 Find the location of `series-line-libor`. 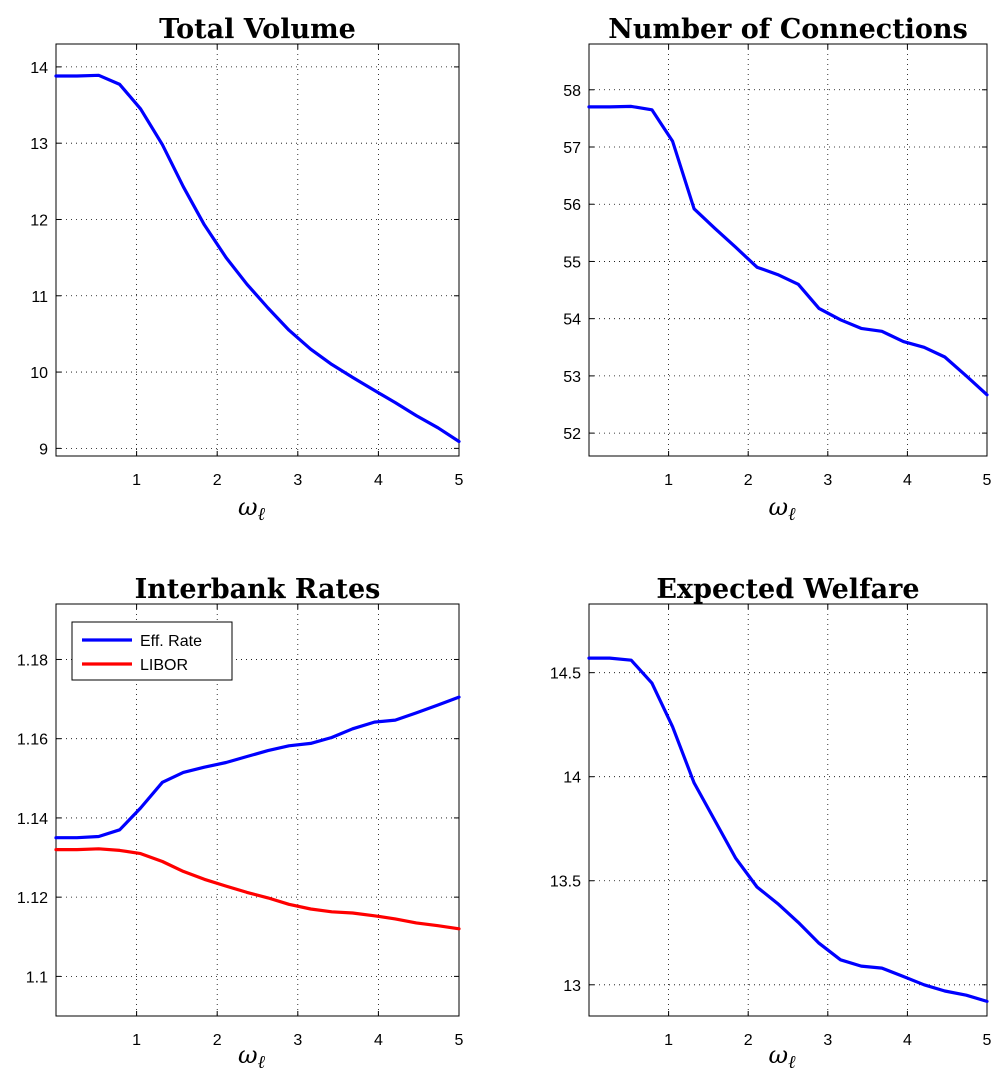

series-line-libor is located at coordinates (257, 889).